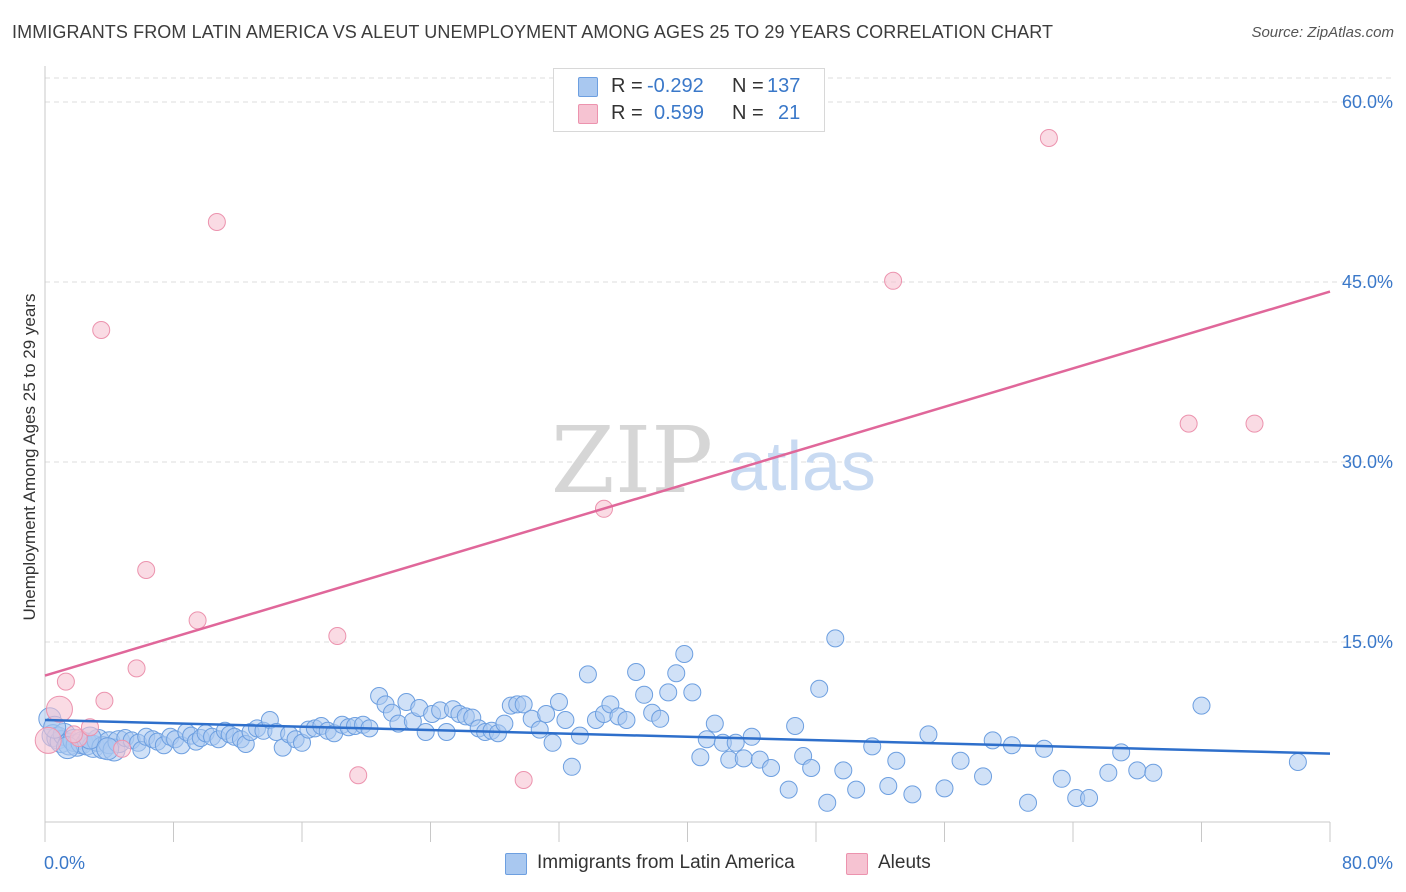 The height and width of the screenshot is (892, 1406). I want to click on y-tick-label: 30.0%, so click(1367, 462).